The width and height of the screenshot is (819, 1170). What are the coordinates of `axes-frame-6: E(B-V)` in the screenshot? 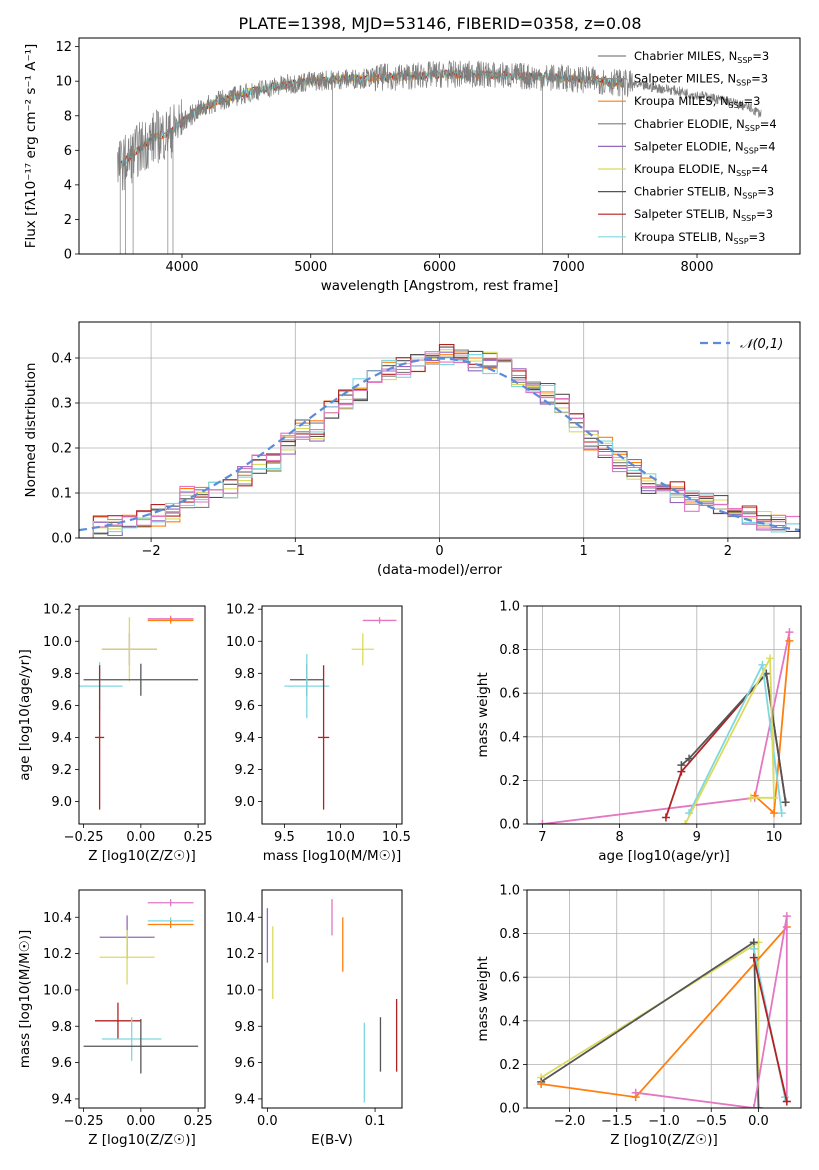 It's located at (332, 1018).